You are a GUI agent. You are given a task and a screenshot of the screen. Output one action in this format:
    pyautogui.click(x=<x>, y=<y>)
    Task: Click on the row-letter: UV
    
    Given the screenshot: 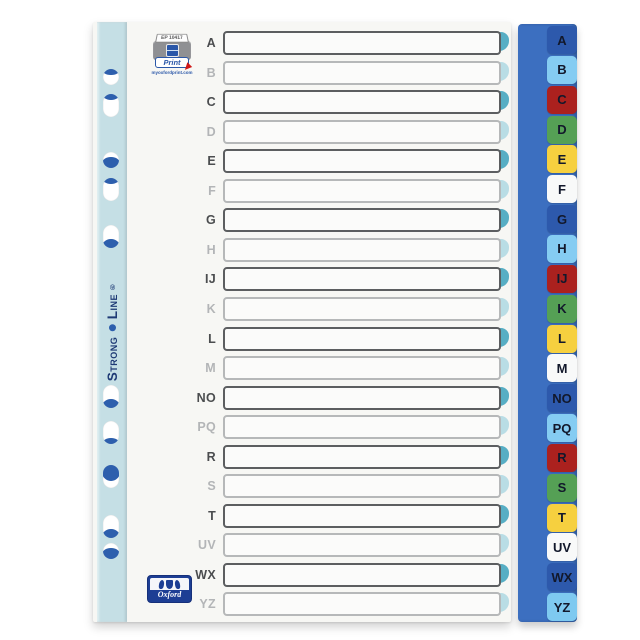 What is the action you would take?
    pyautogui.click(x=207, y=545)
    